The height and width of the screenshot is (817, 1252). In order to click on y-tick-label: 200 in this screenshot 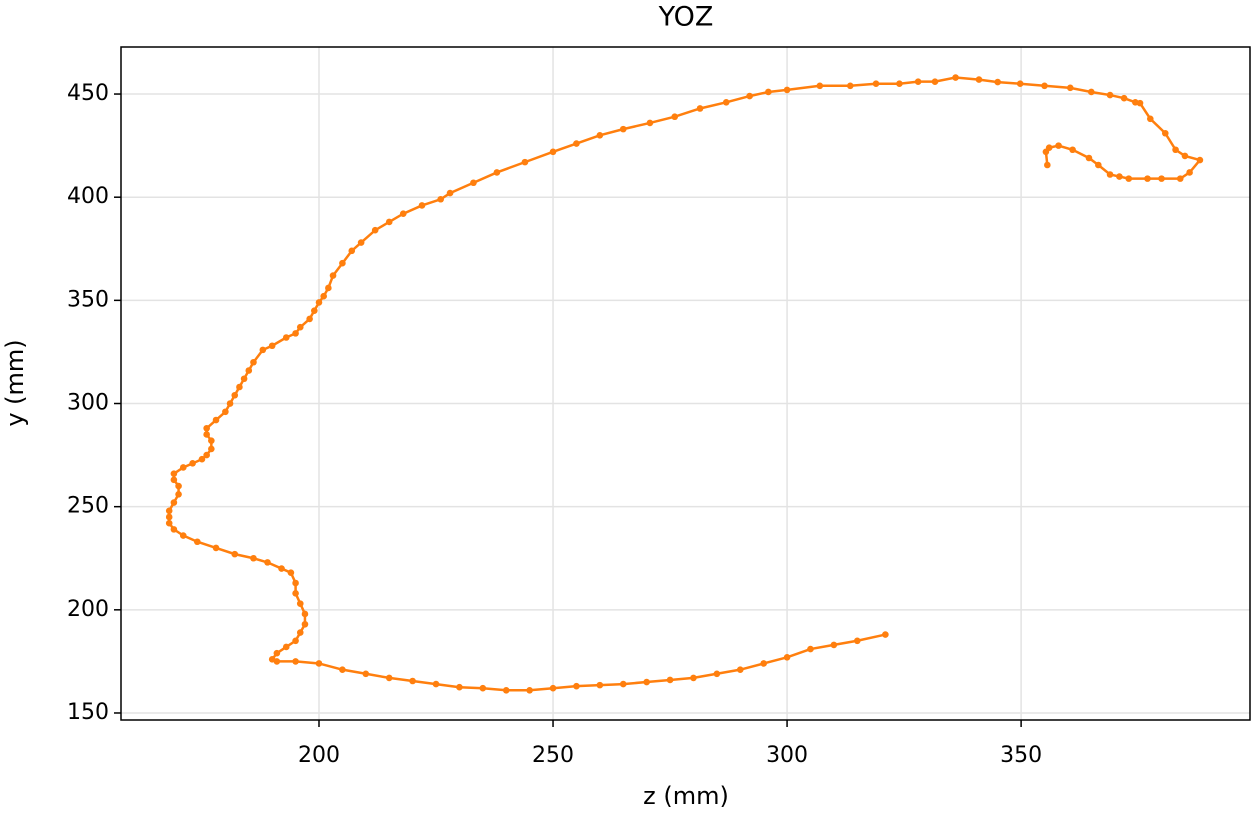, I will do `click(88, 609)`.